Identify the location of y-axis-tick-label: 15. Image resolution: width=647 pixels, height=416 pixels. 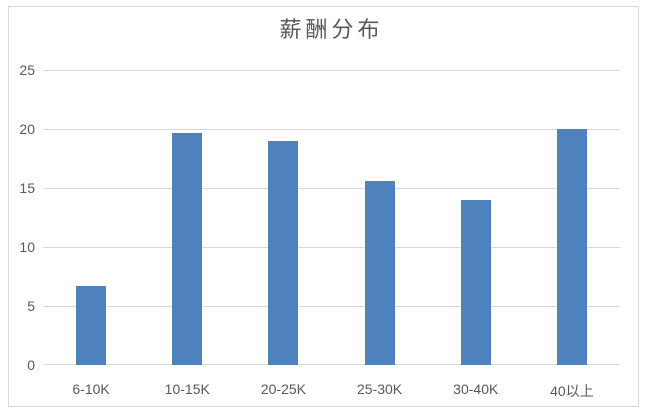
(27, 188).